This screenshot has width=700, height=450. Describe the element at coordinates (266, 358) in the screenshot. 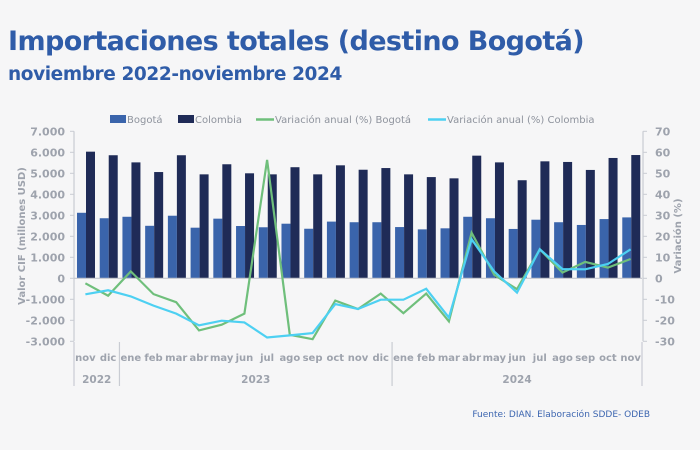

I see `x-tick-label: jul` at that location.